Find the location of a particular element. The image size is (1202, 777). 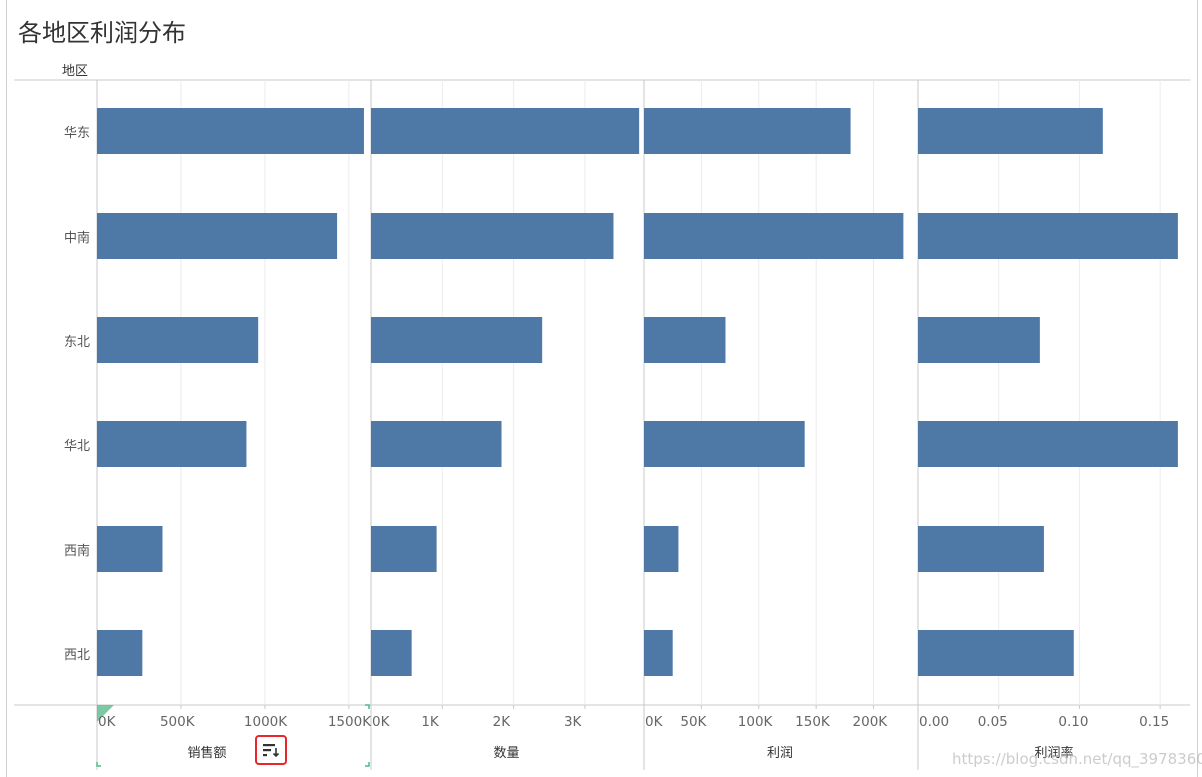

category-label: 华东 is located at coordinates (76, 133).